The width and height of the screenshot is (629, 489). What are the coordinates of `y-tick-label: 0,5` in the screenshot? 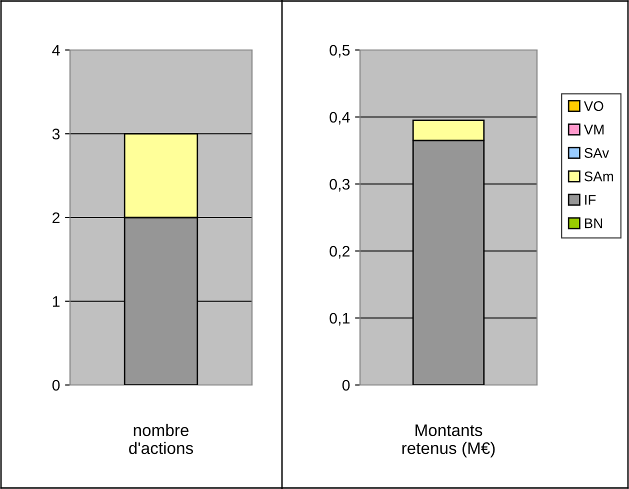 It's located at (340, 51).